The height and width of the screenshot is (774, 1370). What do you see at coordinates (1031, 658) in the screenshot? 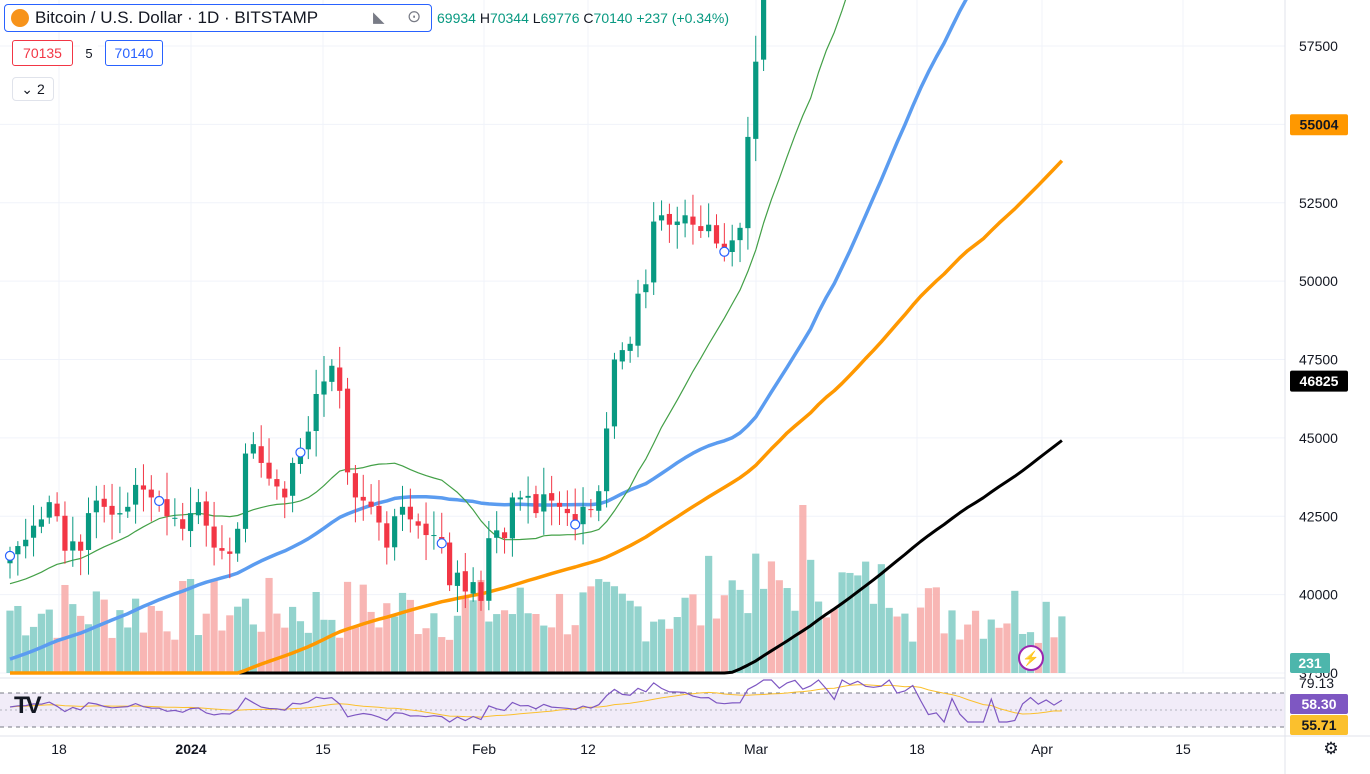
I see `lightning-alert-icon: ⚡` at bounding box center [1031, 658].